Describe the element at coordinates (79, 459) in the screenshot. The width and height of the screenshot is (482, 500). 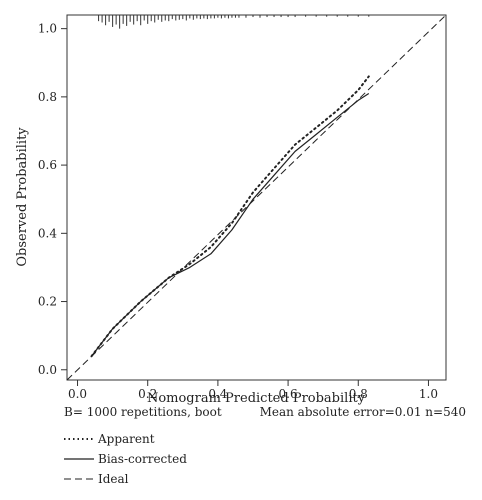
I see `solid-line-icon` at that location.